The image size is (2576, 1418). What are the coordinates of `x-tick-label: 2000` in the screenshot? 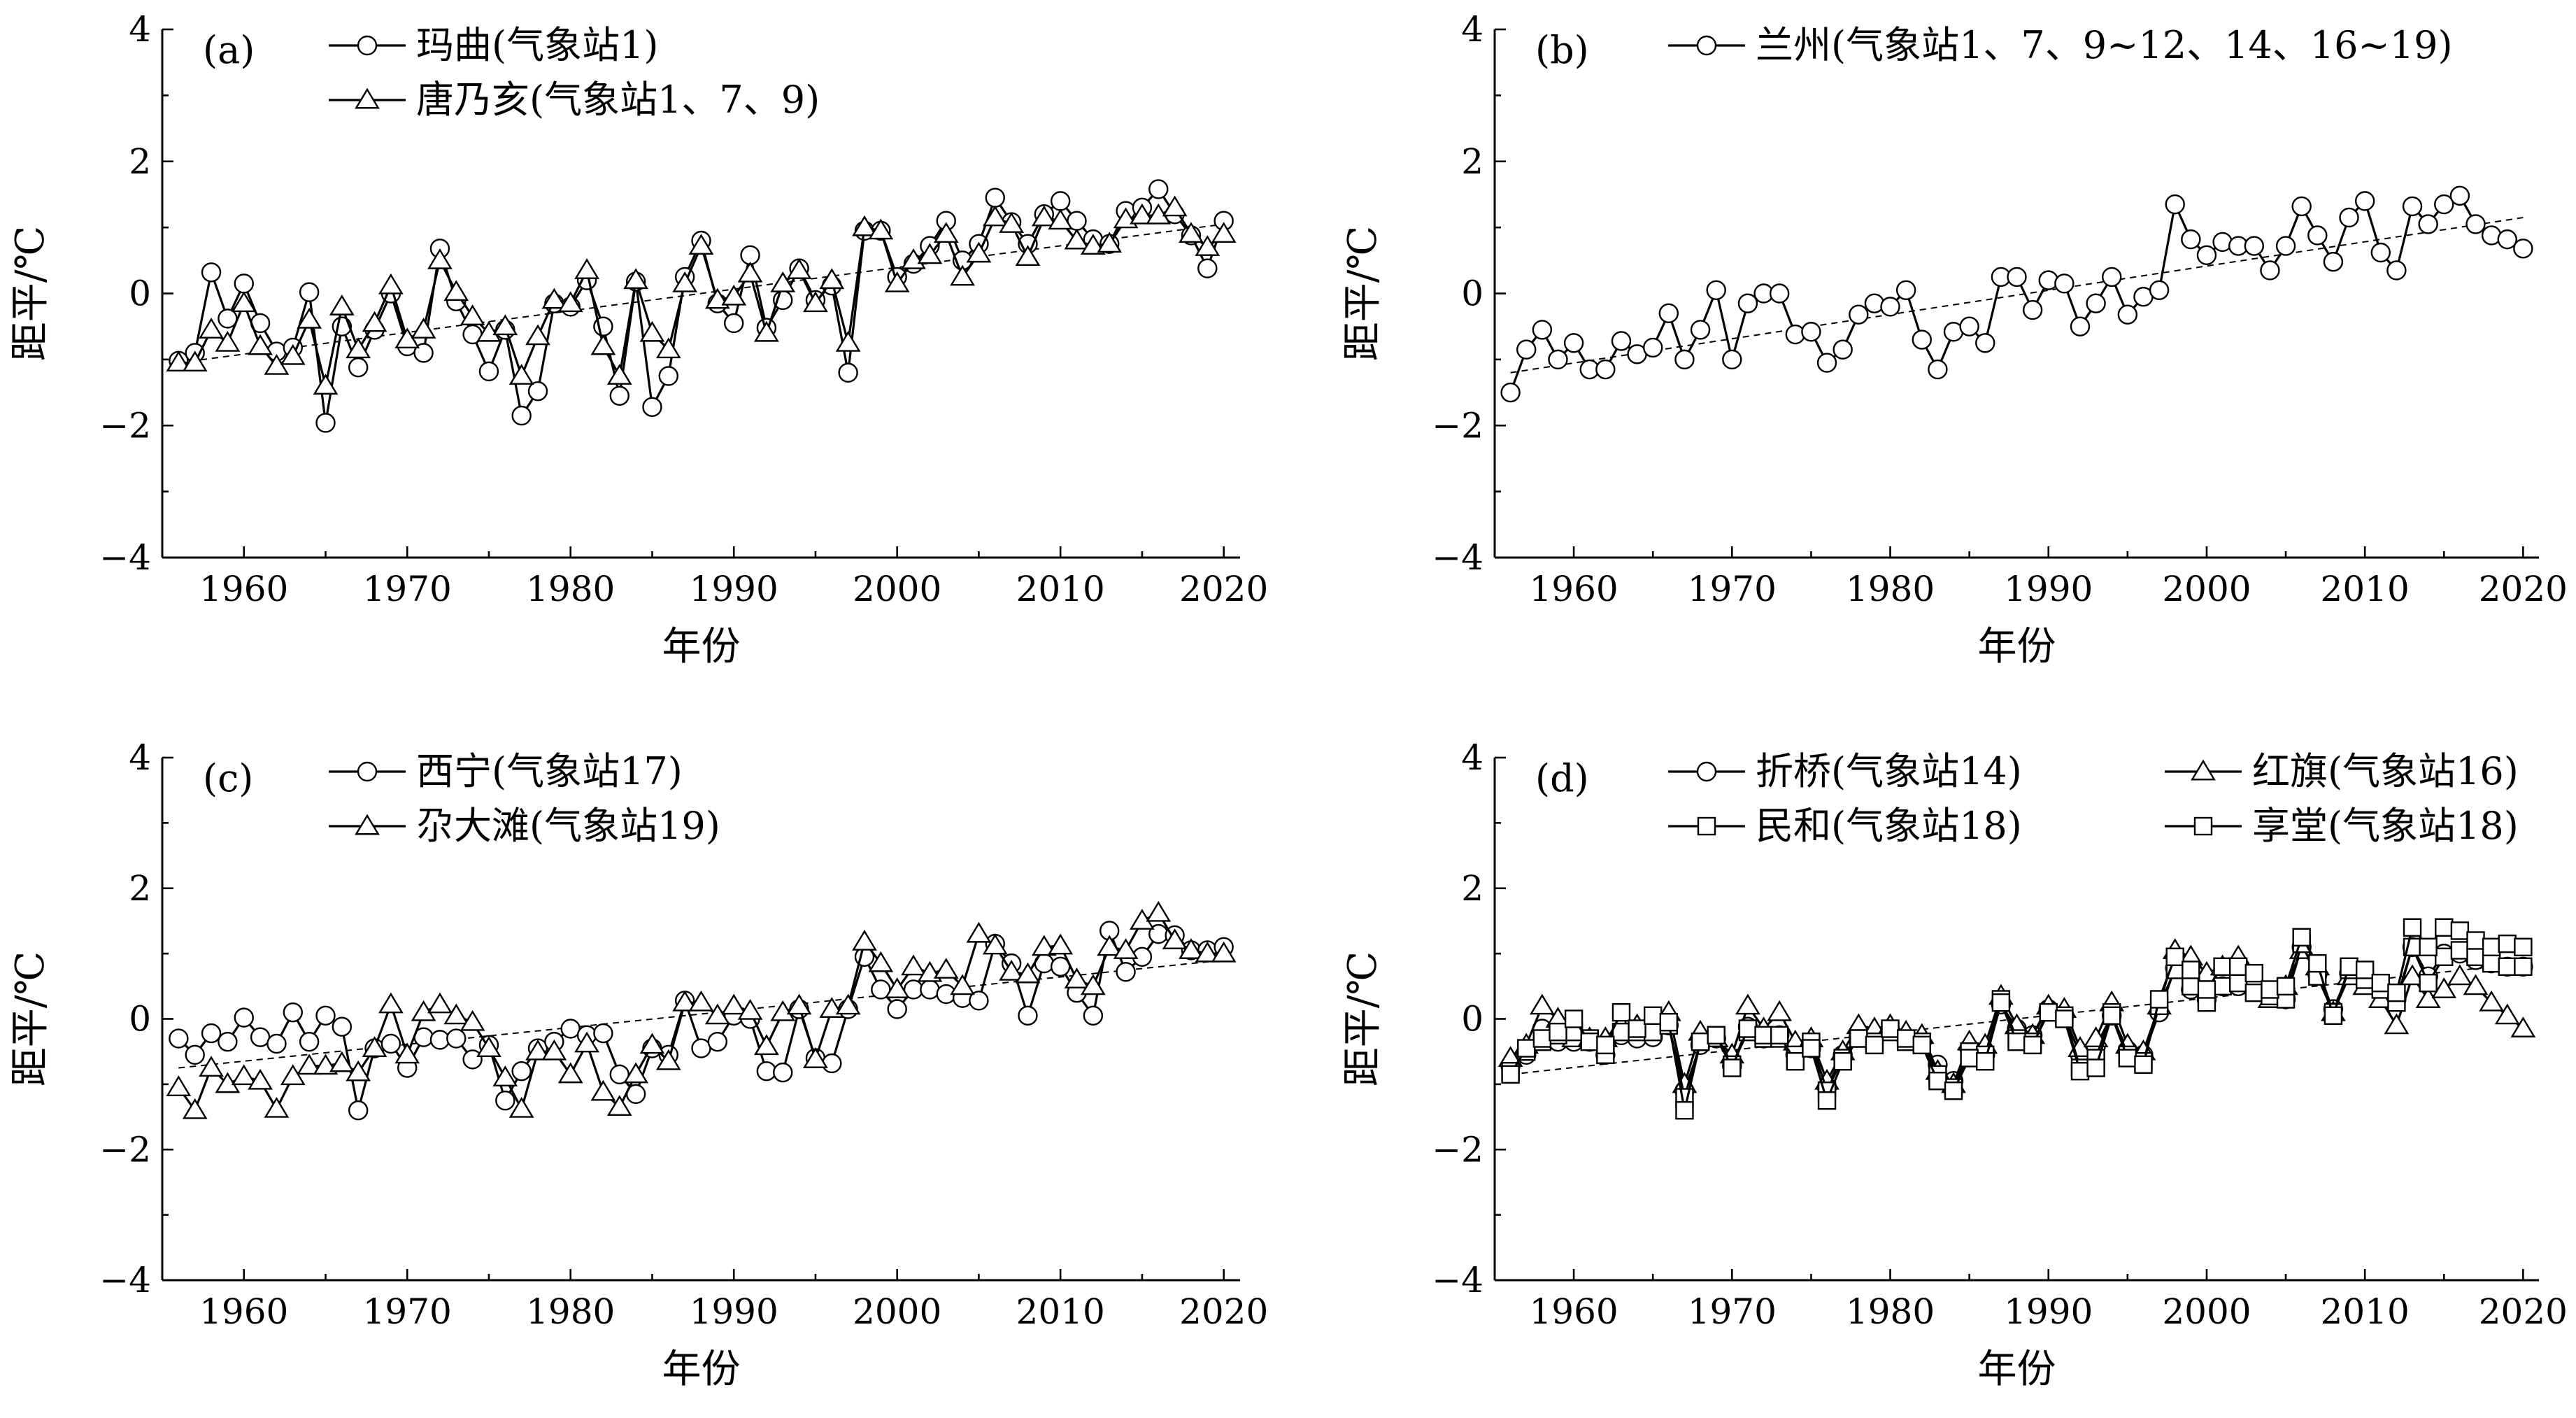 It's located at (897, 589).